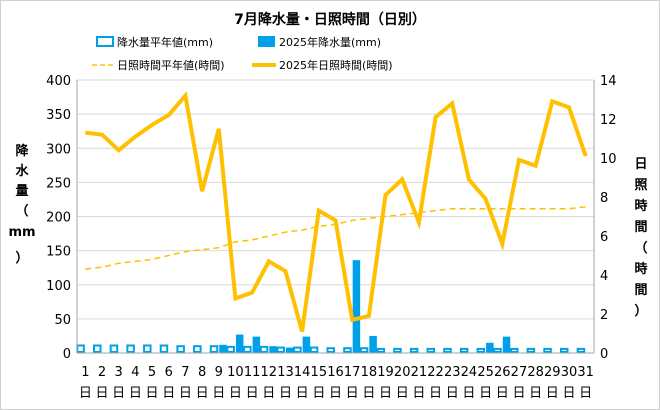 This screenshot has width=660, height=410. What do you see at coordinates (22, 171) in the screenshot?
I see `y-left-axis-title-char: 水` at bounding box center [22, 171].